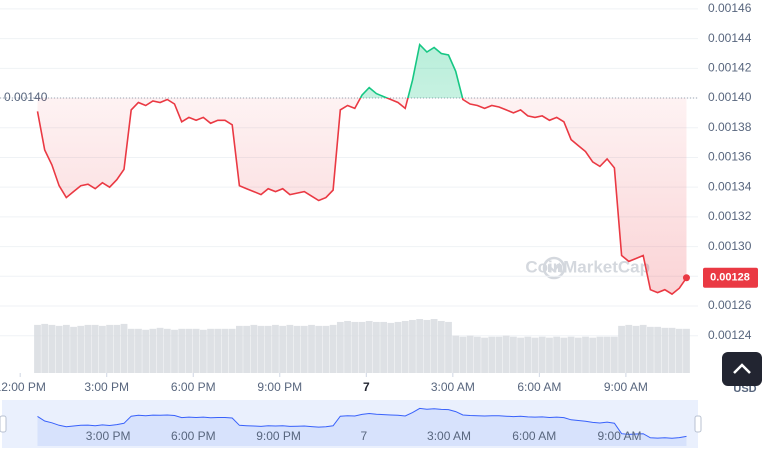  I want to click on y-tick-label: 0.00140, so click(730, 97).